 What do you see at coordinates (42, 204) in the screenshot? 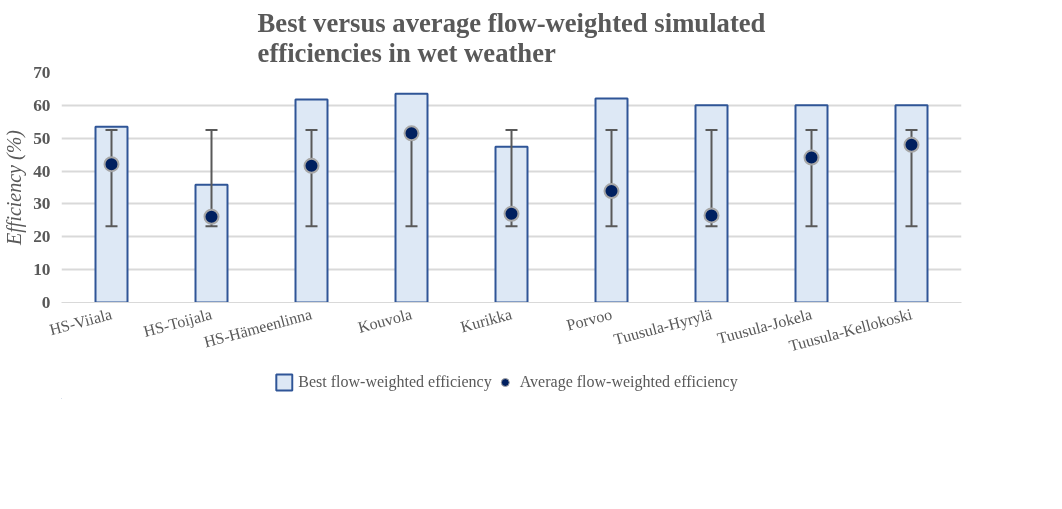
I see `y-tick-label: 30` at bounding box center [42, 204].